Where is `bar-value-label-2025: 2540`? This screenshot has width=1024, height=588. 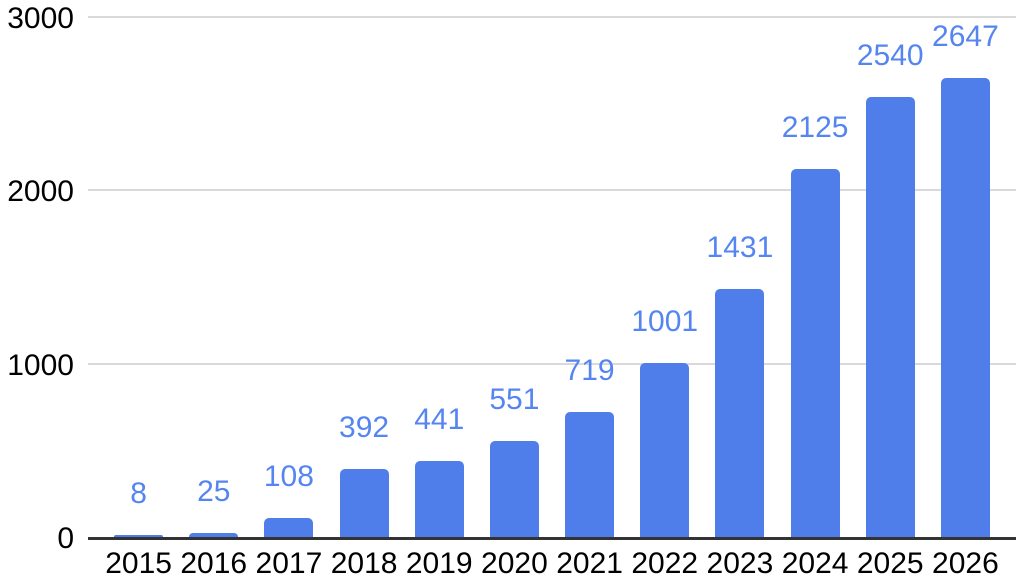 bar-value-label-2025: 2540 is located at coordinates (890, 55).